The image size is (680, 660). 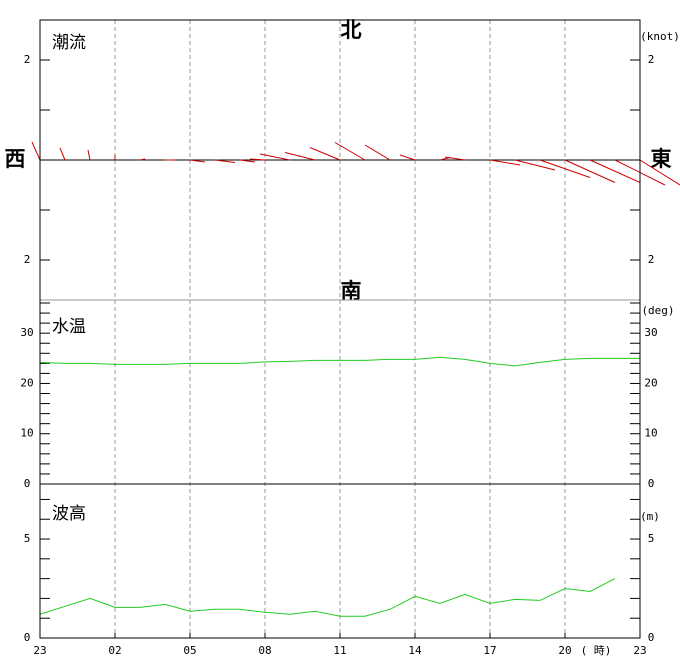 I want to click on x-tick-label: 17, so click(x=489, y=650).